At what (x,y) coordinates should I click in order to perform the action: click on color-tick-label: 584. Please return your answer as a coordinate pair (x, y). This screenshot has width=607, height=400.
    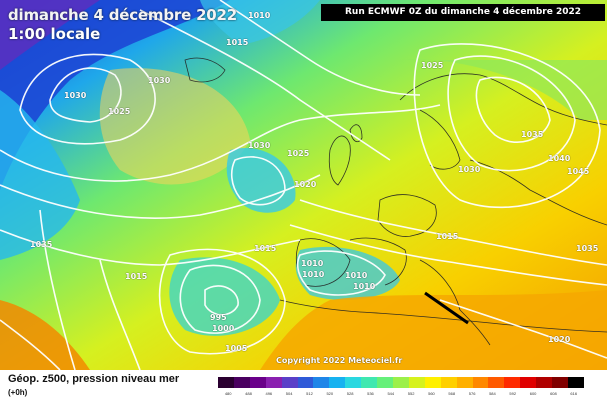
    Looking at the image, I should click on (492, 393).